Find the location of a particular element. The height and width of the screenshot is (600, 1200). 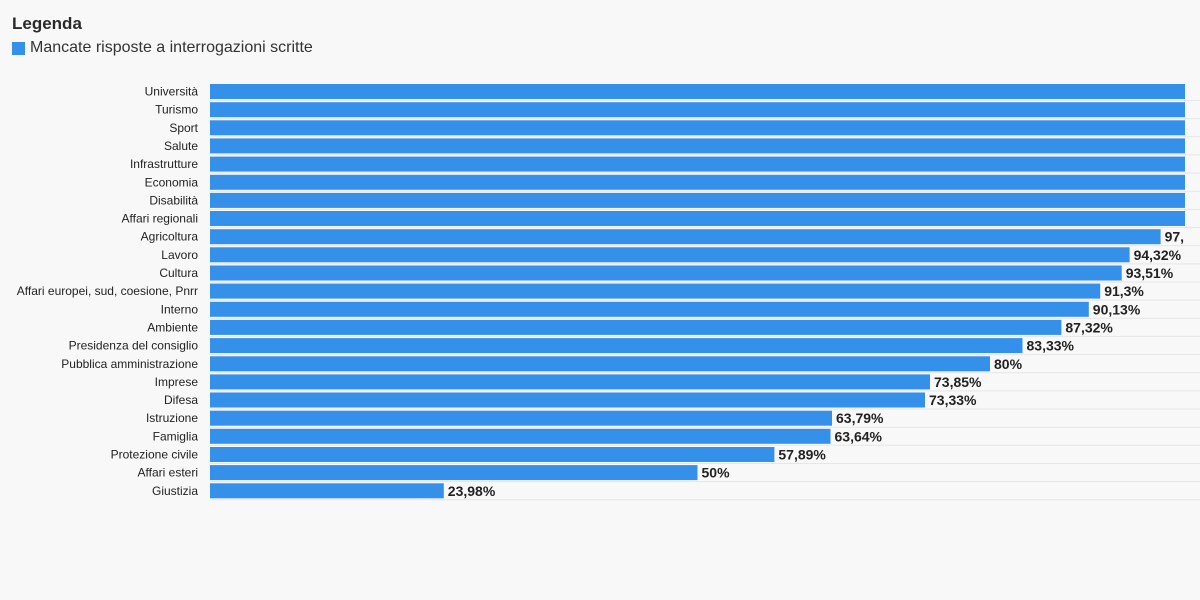

data-label: 50% is located at coordinates (716, 473).